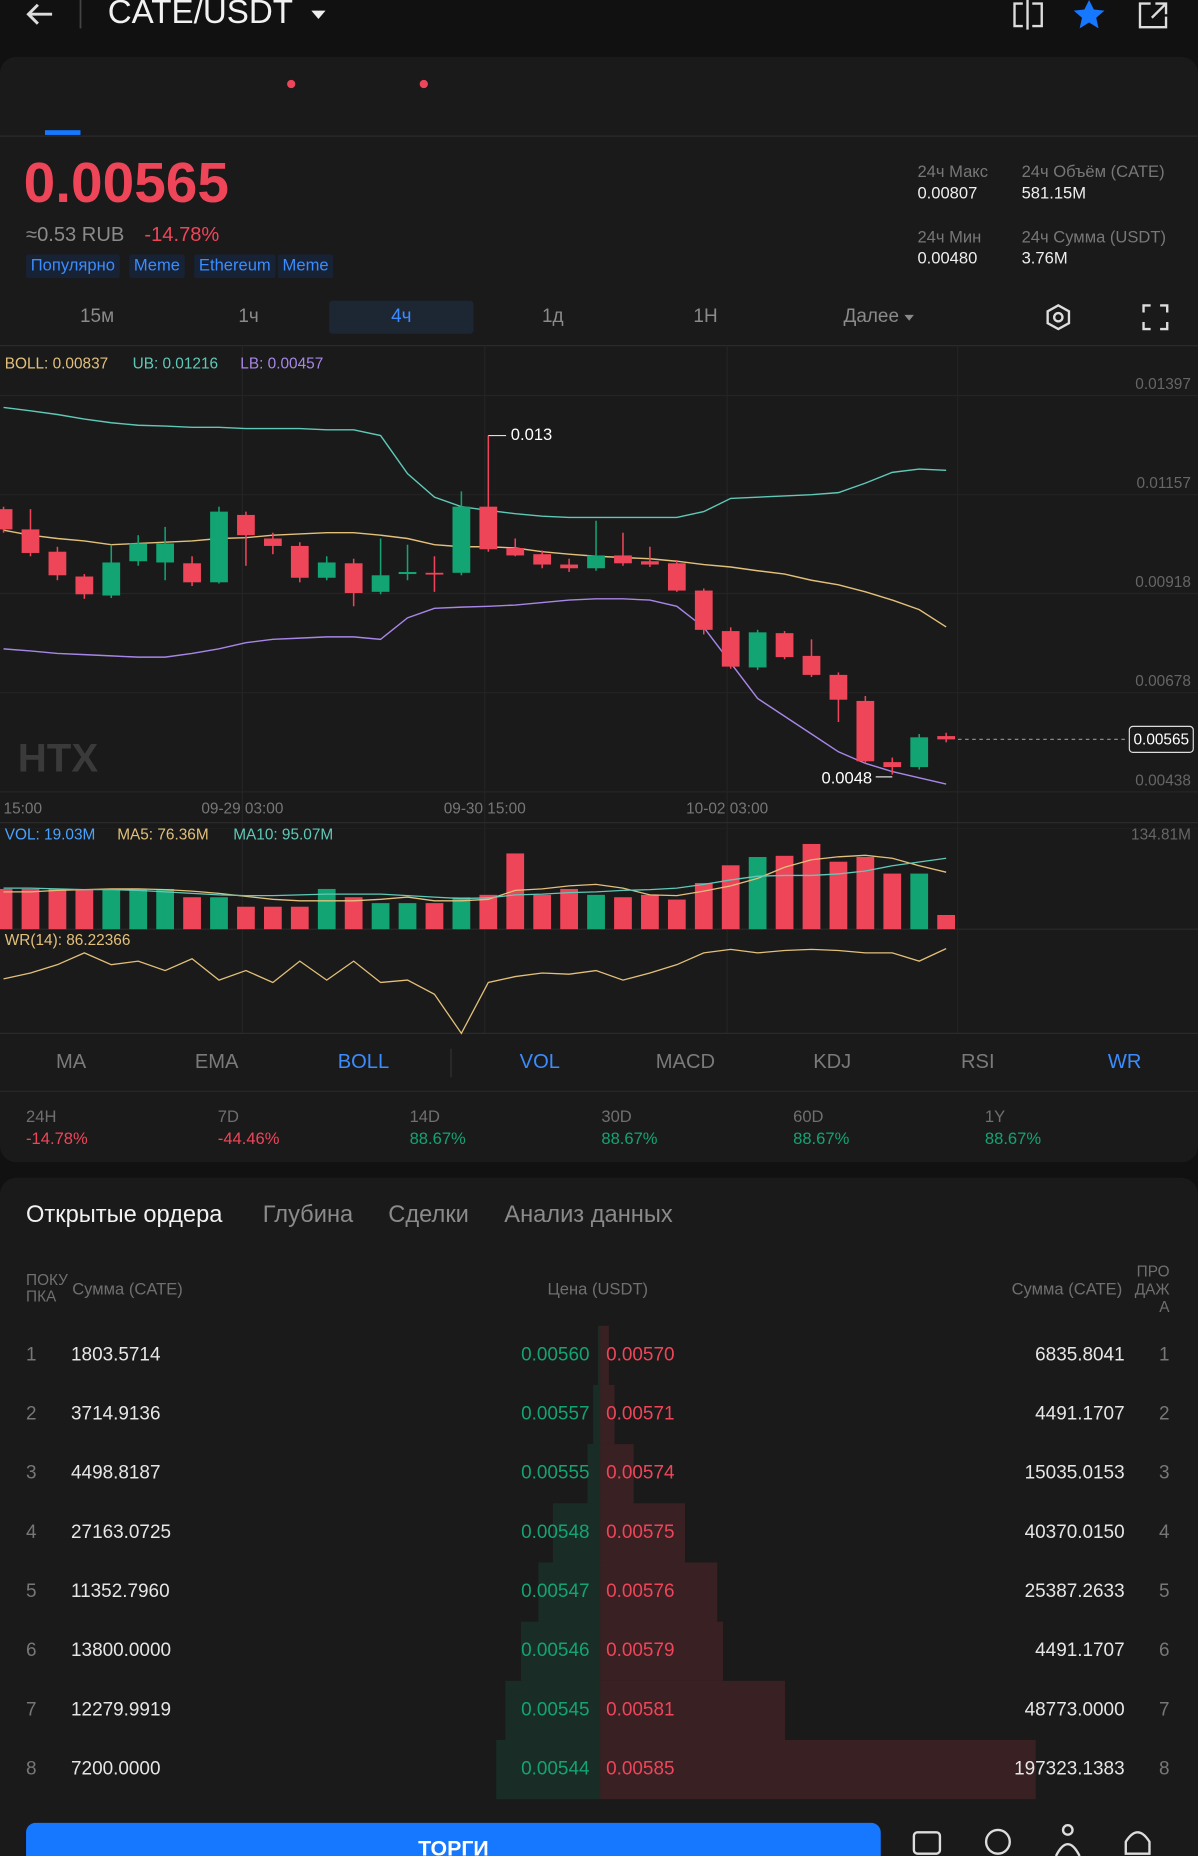 The image size is (1198, 1856). What do you see at coordinates (997, 1841) in the screenshot?
I see `bot-icon` at bounding box center [997, 1841].